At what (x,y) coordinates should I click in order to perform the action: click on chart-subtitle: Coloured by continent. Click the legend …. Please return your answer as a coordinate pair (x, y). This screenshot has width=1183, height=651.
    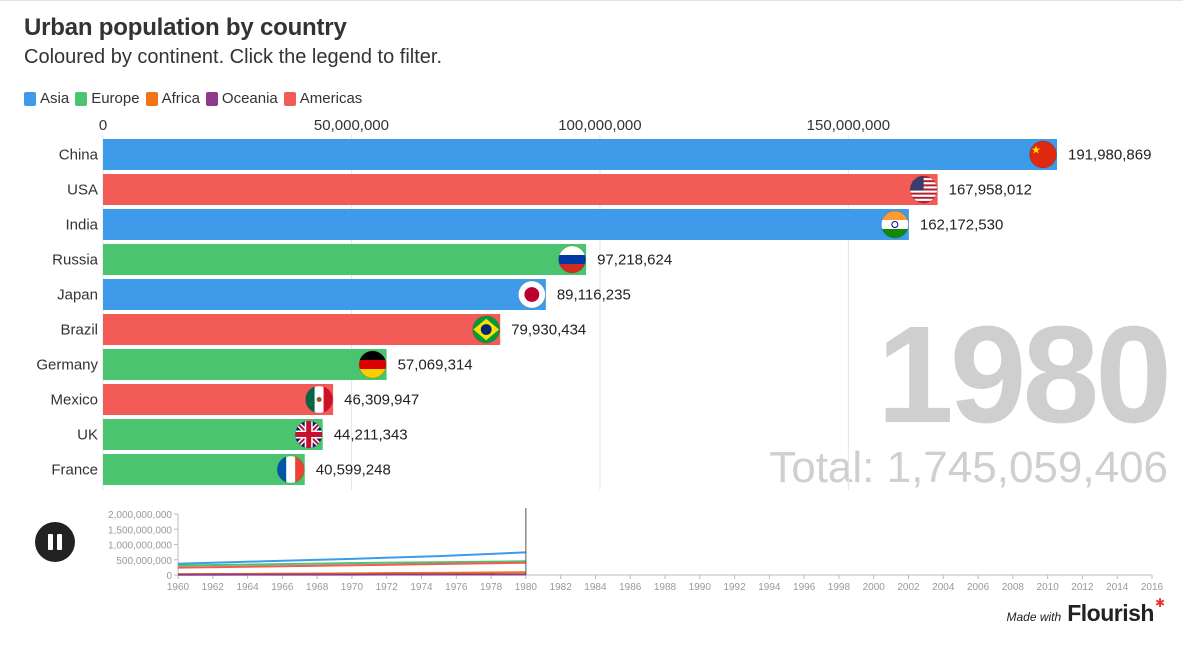
    Looking at the image, I should click on (233, 57).